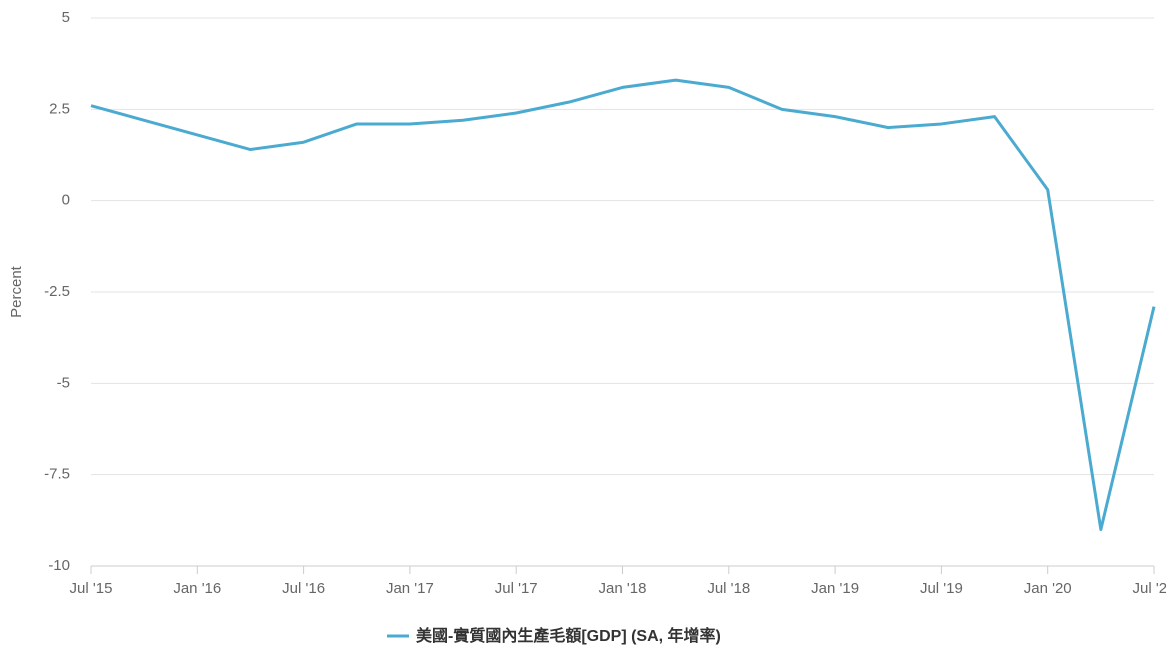  I want to click on x-tick-label: Jul '17, so click(516, 588).